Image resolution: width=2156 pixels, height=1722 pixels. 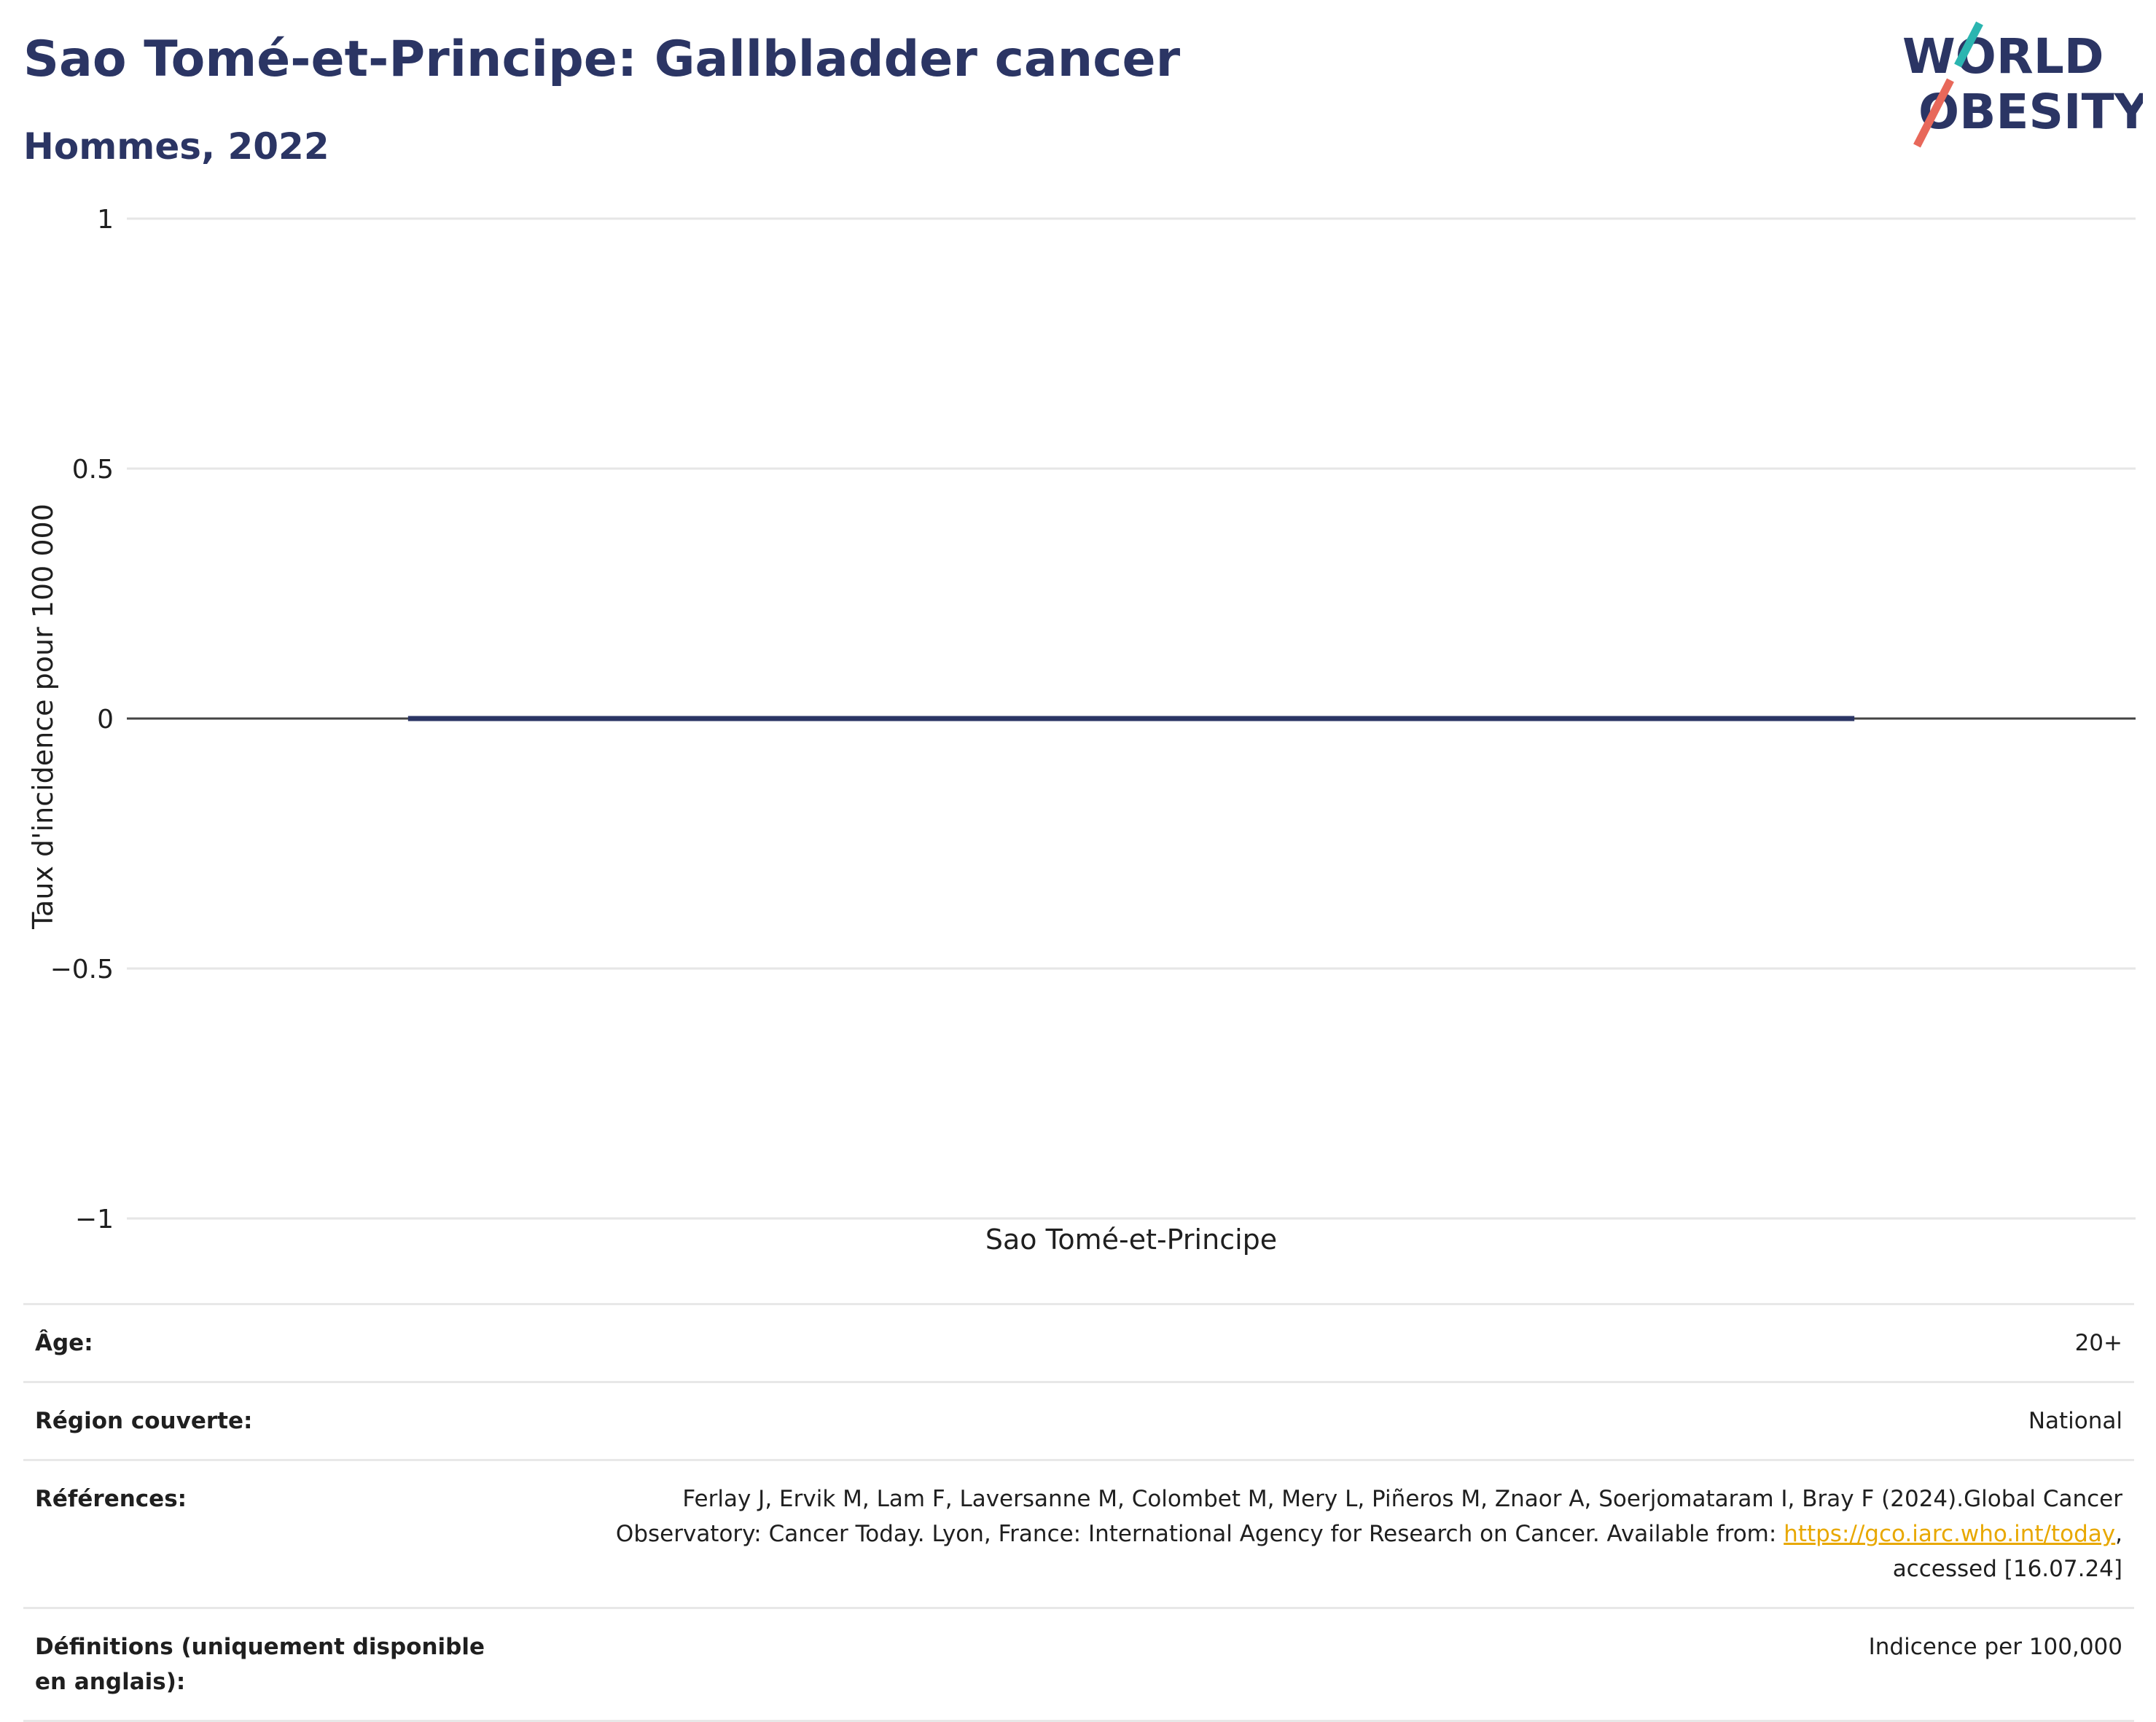 What do you see at coordinates (82, 719) in the screenshot?
I see `y-axis-ticks: 1 0.5 0 −0.5 −1` at bounding box center [82, 719].